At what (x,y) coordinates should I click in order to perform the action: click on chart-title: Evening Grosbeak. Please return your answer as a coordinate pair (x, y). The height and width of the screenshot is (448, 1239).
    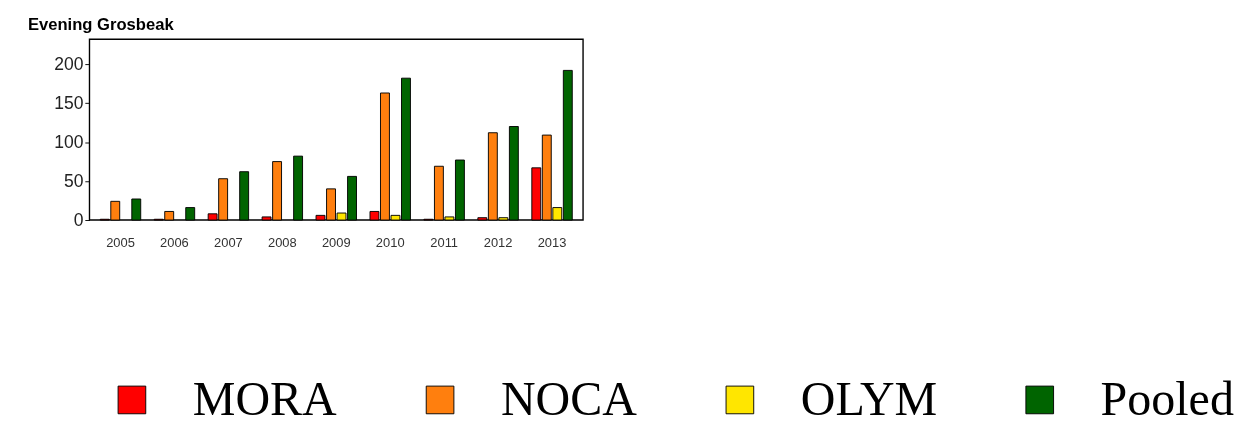
    Looking at the image, I should click on (101, 24).